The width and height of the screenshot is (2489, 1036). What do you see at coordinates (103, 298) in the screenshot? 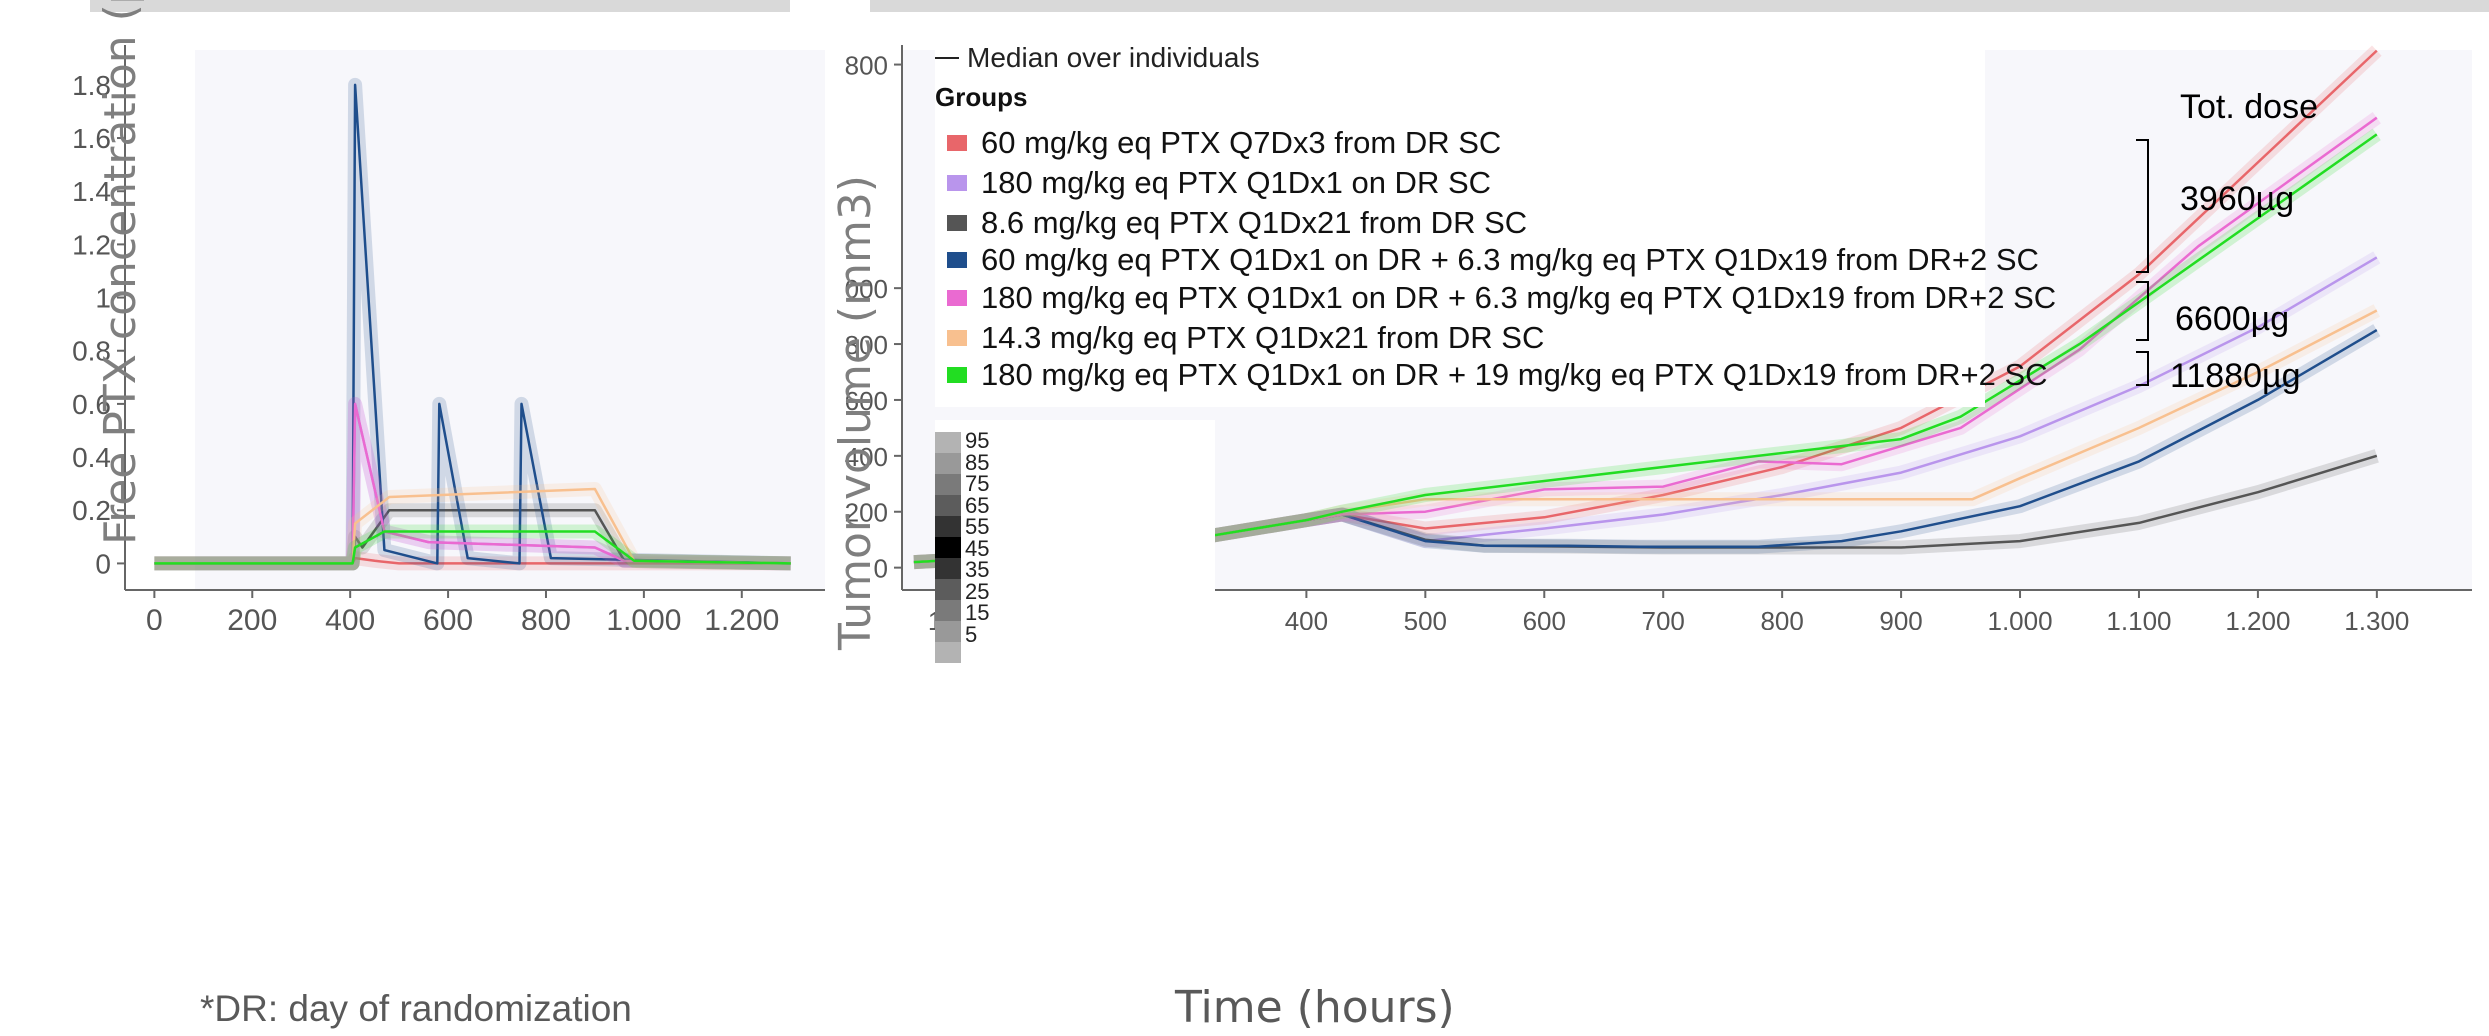
I see `y-tick-label: 1` at bounding box center [103, 298].